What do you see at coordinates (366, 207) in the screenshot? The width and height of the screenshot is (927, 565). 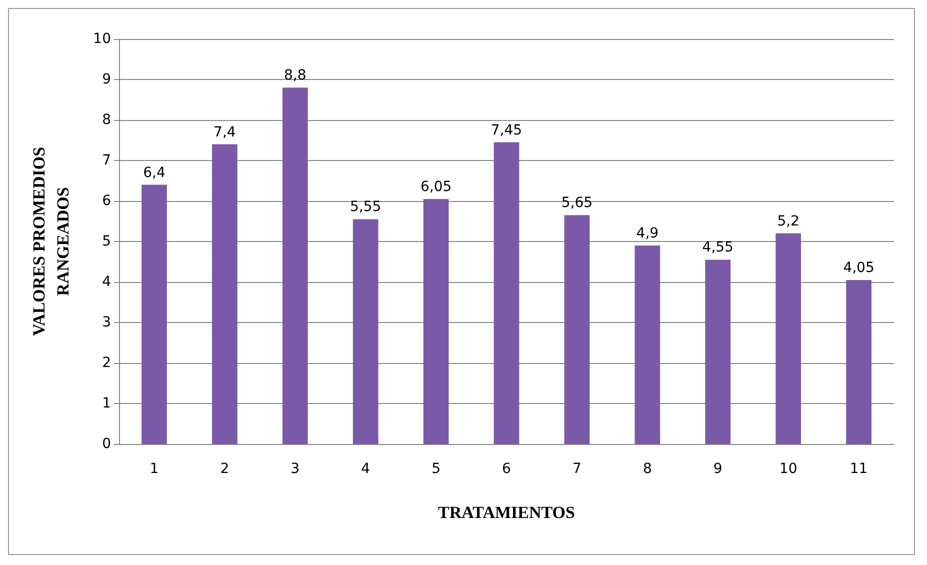 I see `data-label: 5,55` at bounding box center [366, 207].